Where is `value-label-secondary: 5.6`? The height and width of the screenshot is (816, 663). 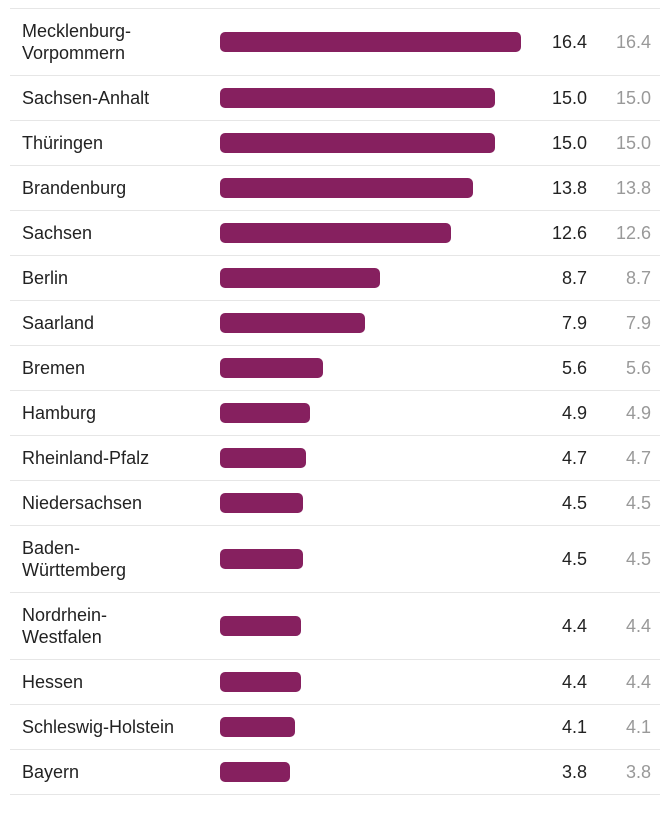 value-label-secondary: 5.6 is located at coordinates (638, 367).